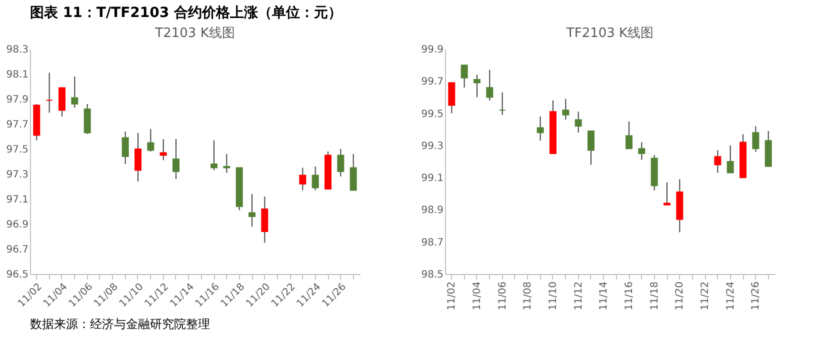  Describe the element at coordinates (17, 200) in the screenshot. I see `y-tick-label: 97.1` at that location.